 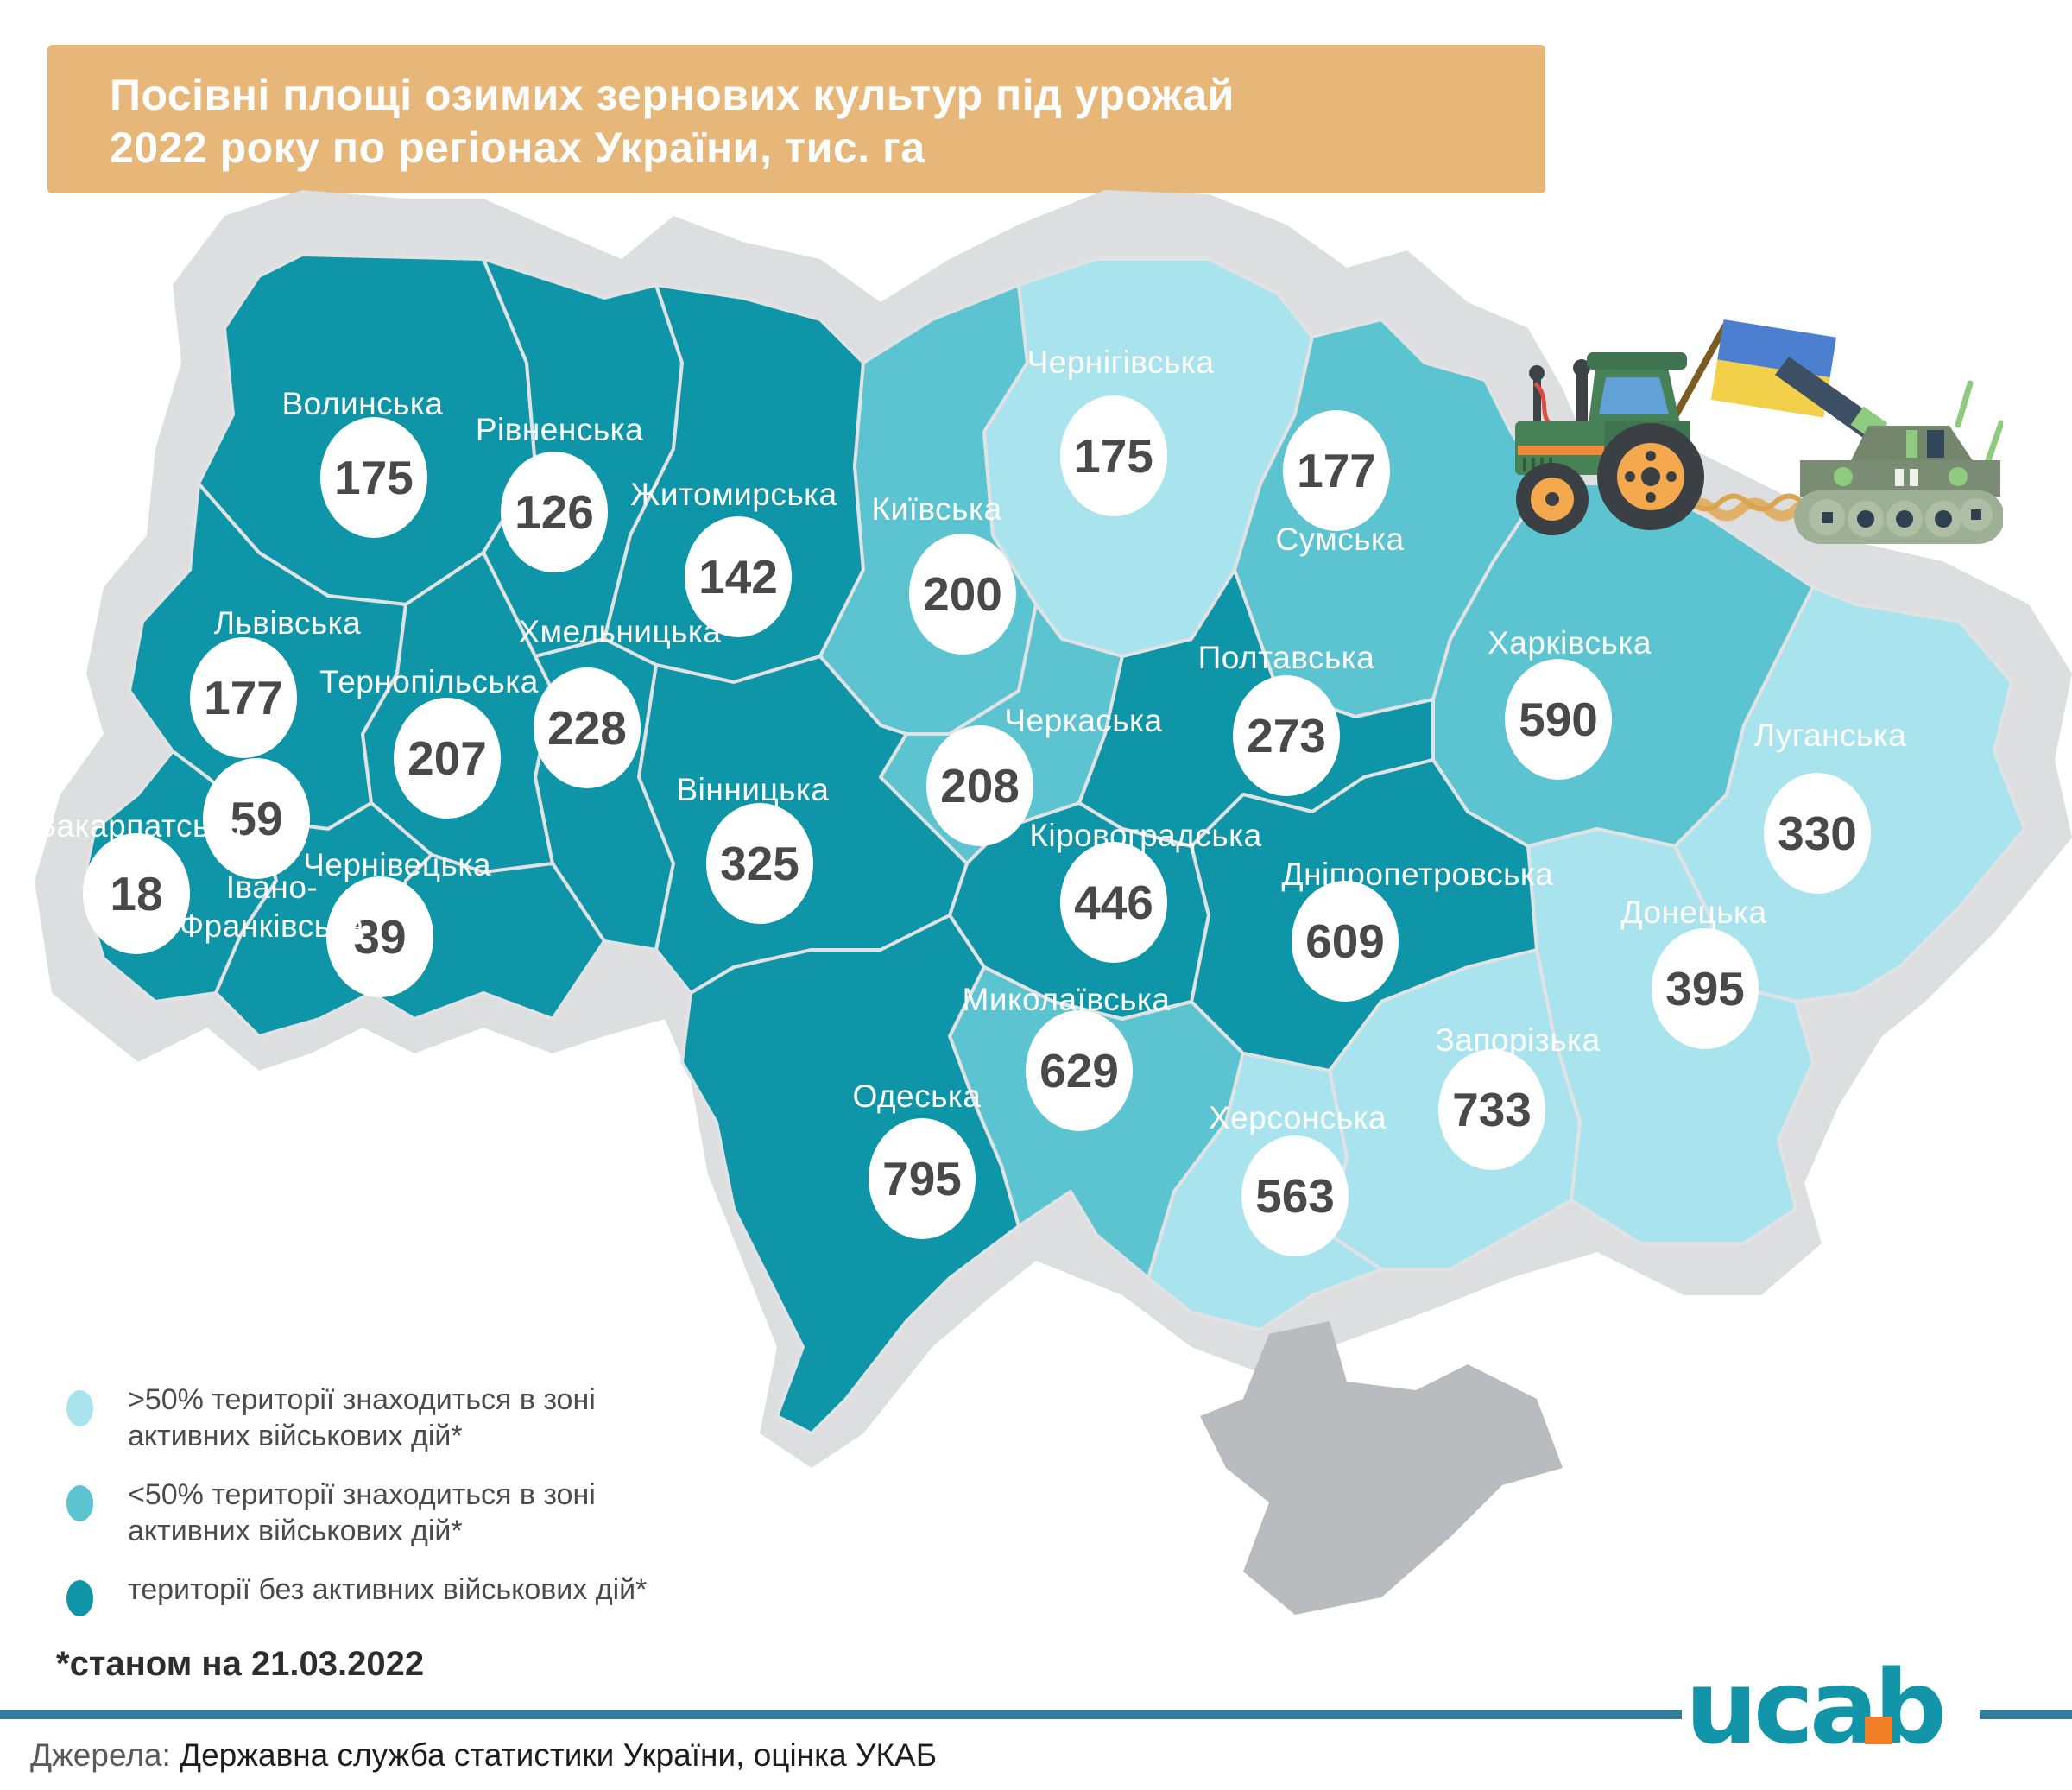 I want to click on region-label: Закарпатська, so click(x=139, y=826).